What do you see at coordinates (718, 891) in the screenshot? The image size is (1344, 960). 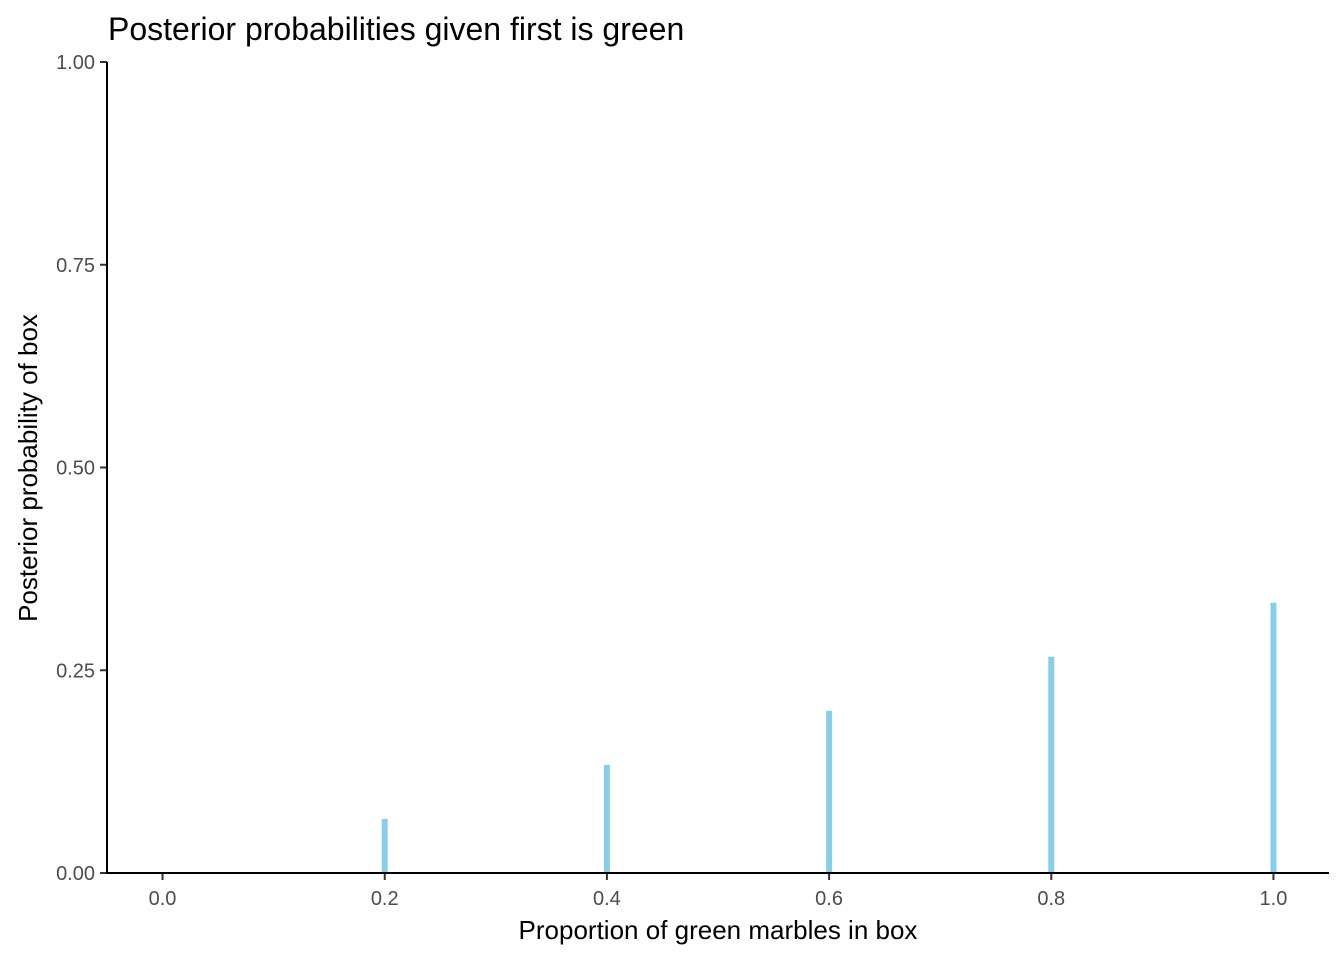 I see `x-axis-ticks: 0.0 0.2 0.4 0.6 0.8 1.0` at bounding box center [718, 891].